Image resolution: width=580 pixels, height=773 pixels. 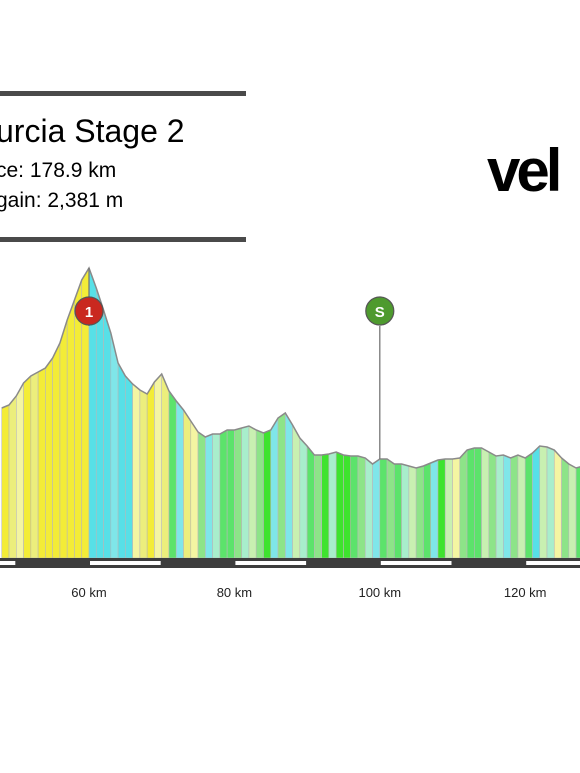 I want to click on marker-label: 1, so click(x=89, y=312).